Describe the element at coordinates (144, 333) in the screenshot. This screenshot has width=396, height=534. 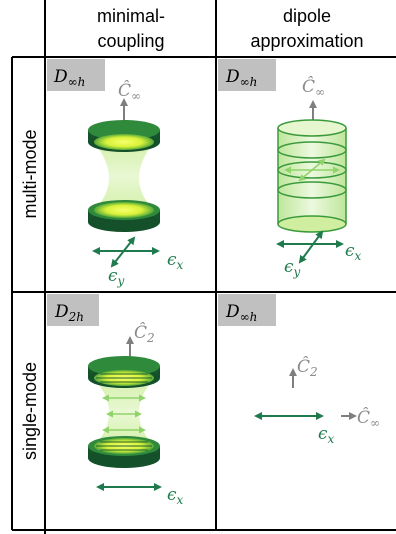
I see `axis-label: Ĉ2` at that location.